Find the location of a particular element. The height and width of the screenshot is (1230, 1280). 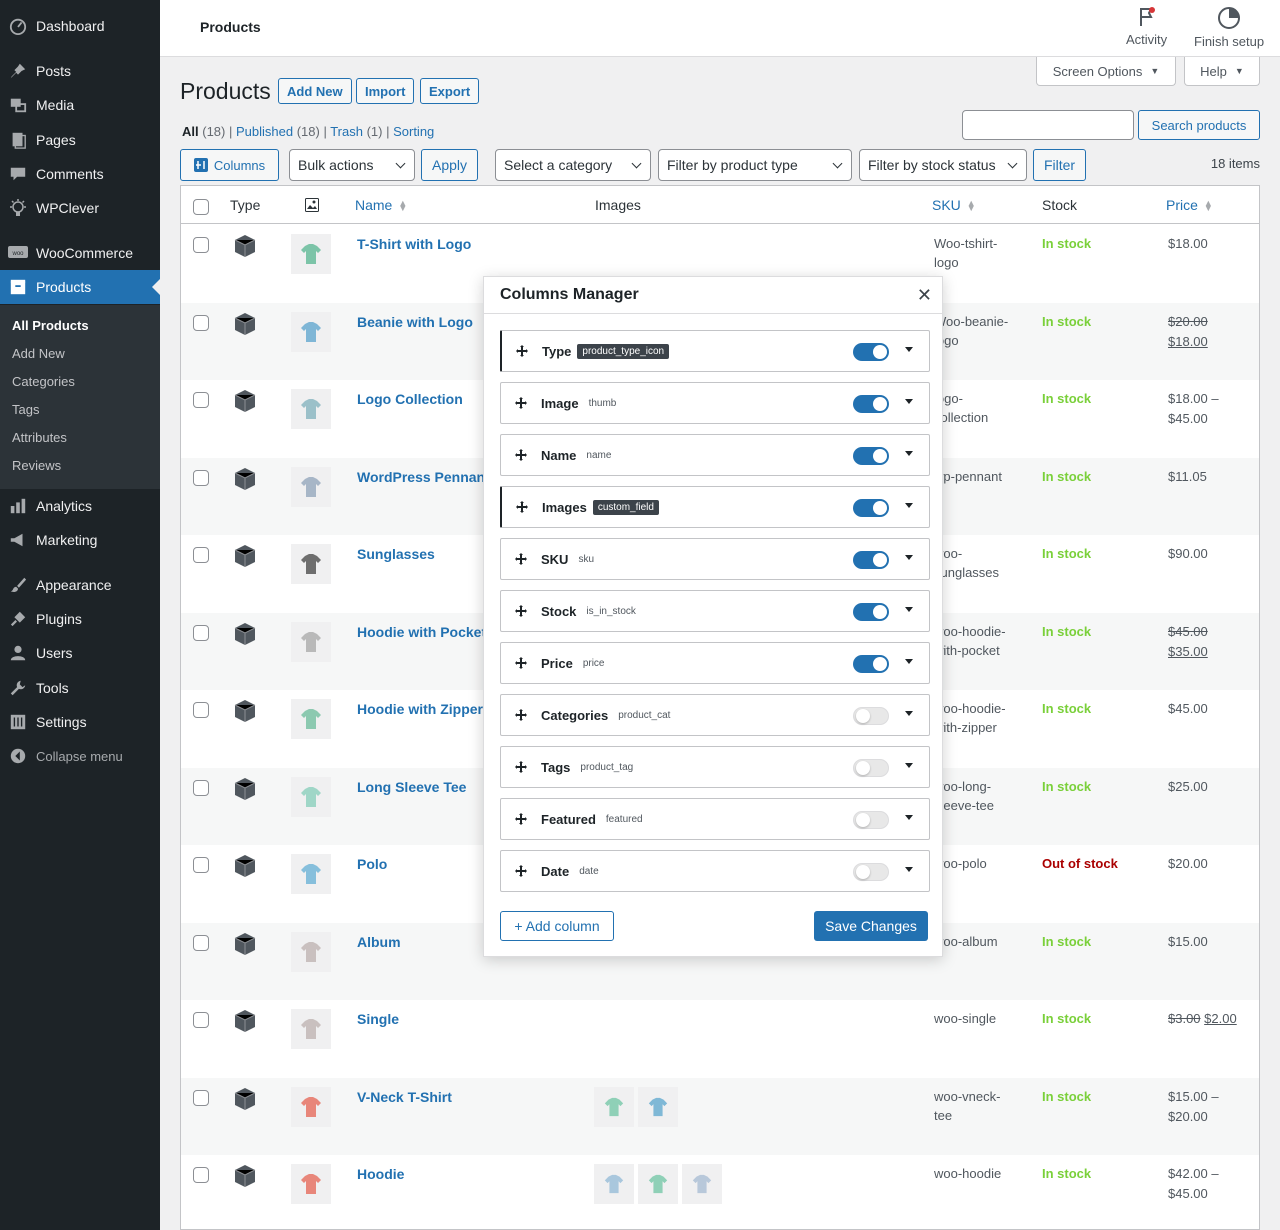

menu-posts: Posts is located at coordinates (80, 71).